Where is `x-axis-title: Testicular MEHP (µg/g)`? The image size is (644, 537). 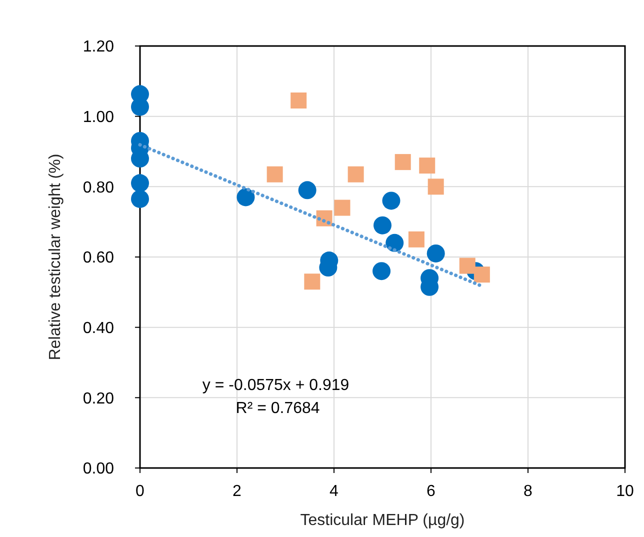 x-axis-title: Testicular MEHP (µg/g) is located at coordinates (382, 520).